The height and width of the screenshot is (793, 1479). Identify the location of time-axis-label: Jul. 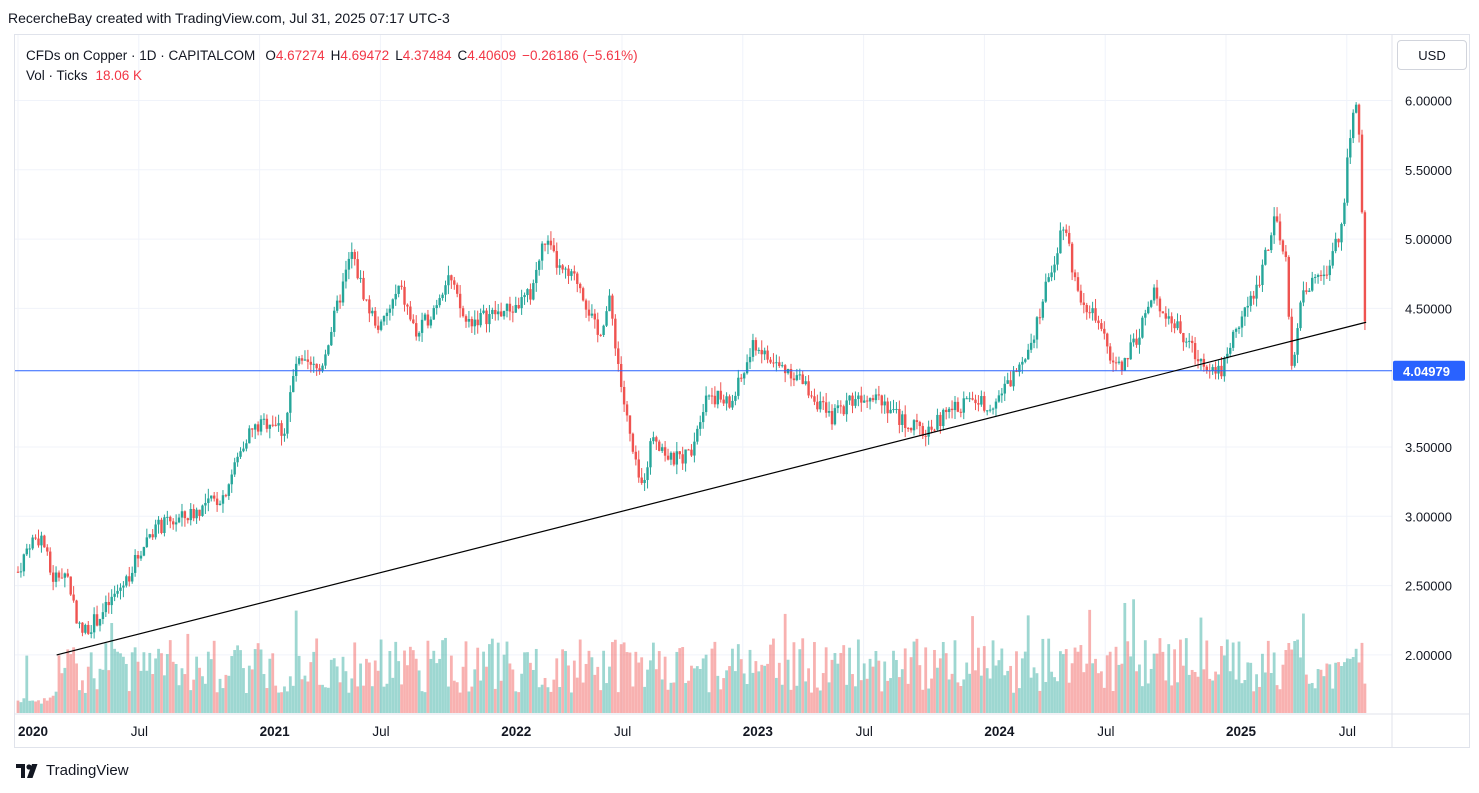
(622, 731).